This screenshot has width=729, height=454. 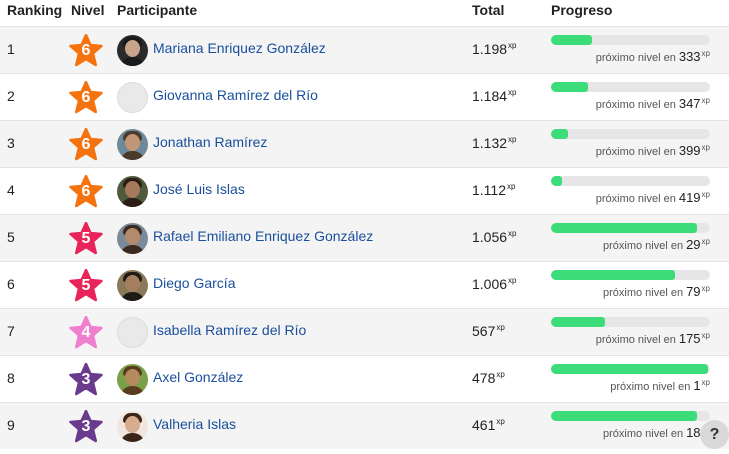 I want to click on total-xp: 1.198xp, so click(x=494, y=49).